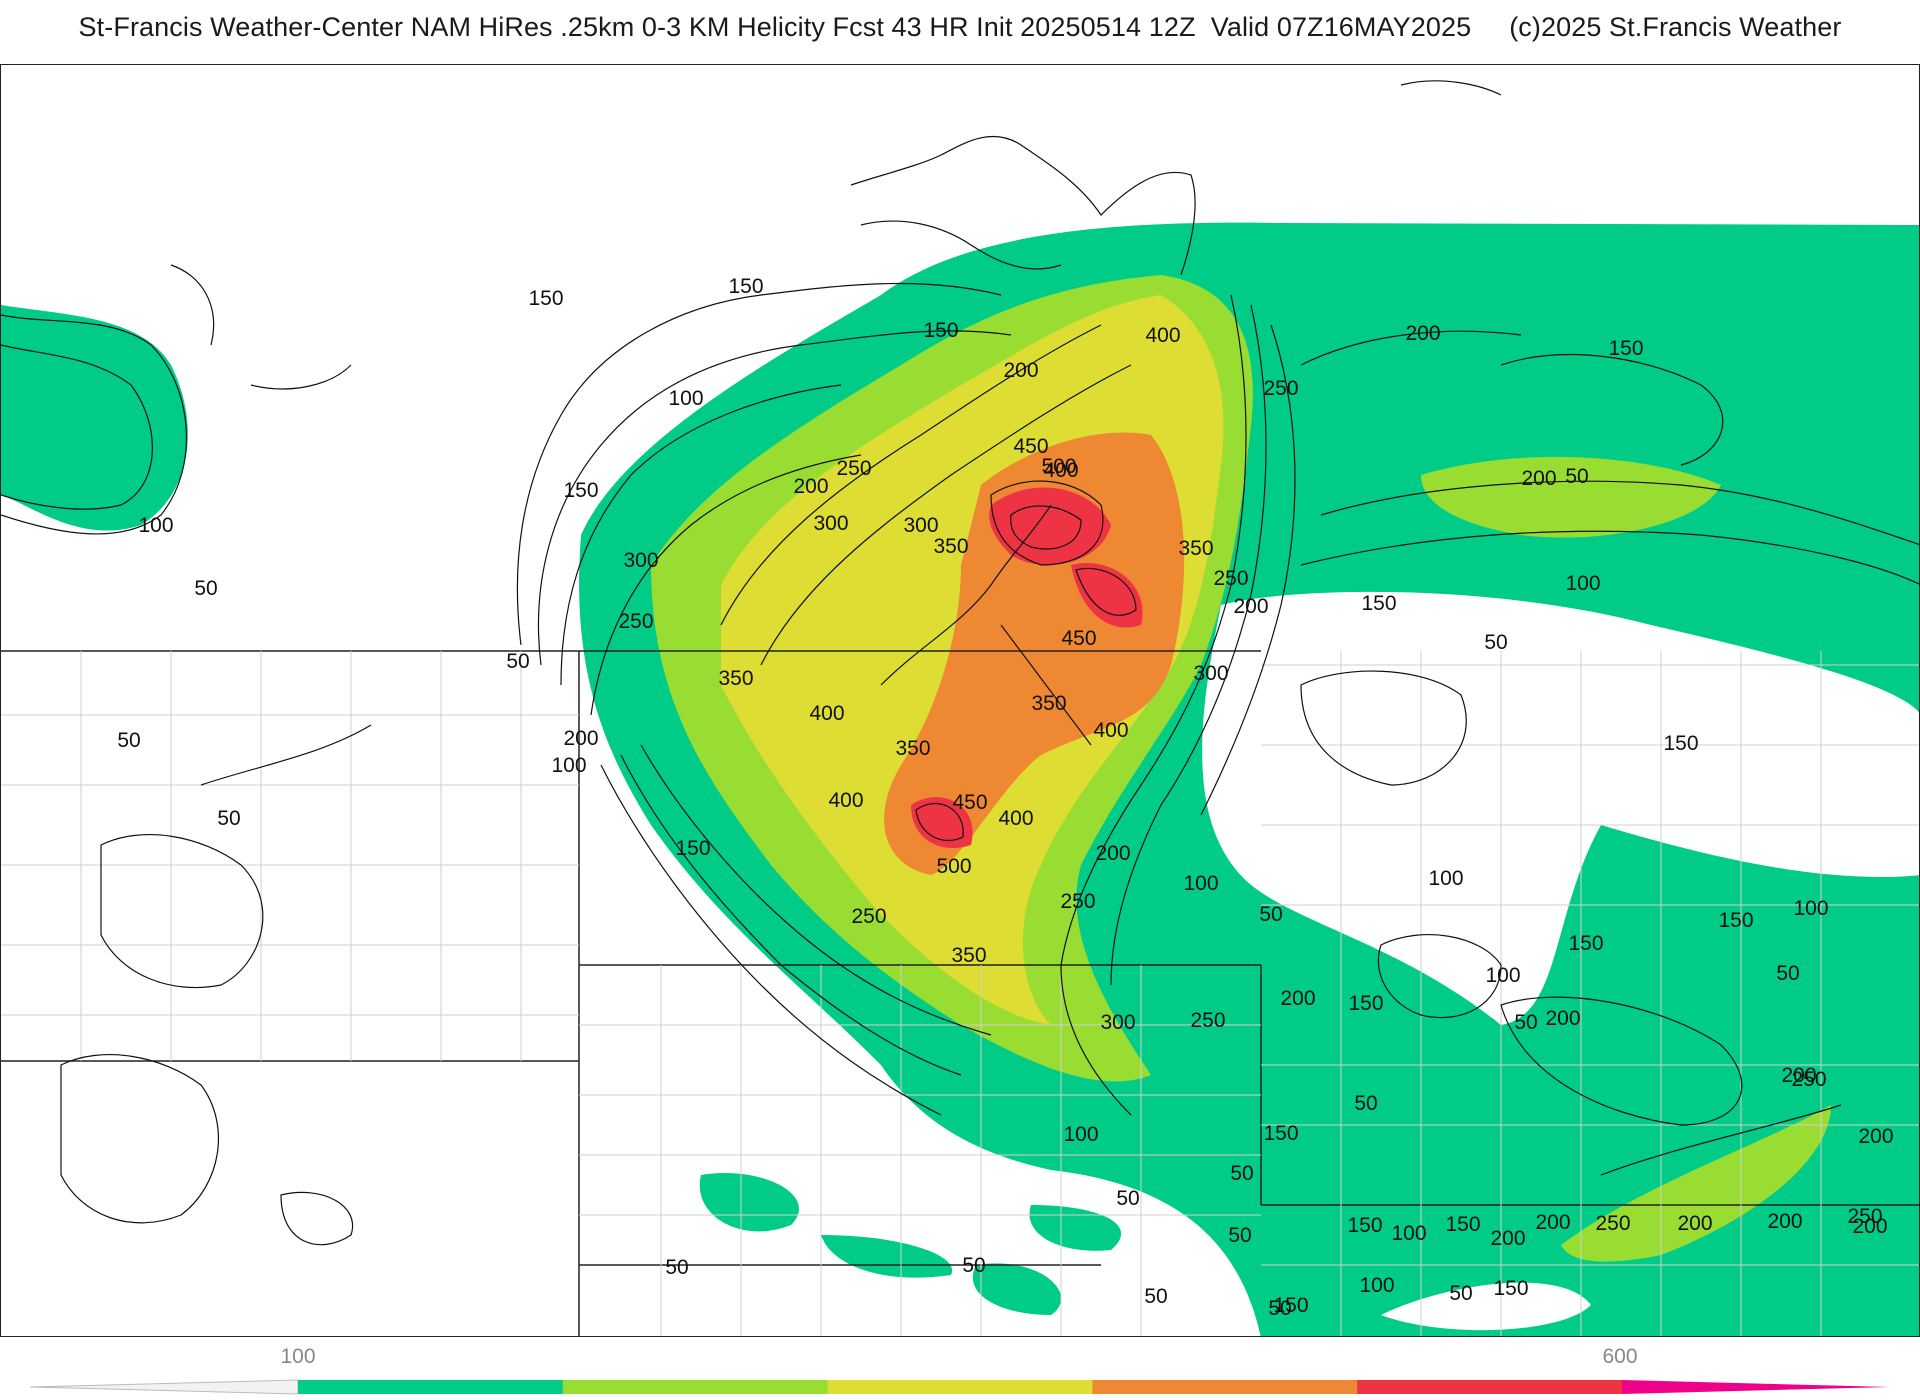 The width and height of the screenshot is (1920, 1400). What do you see at coordinates (1756, 1387) in the screenshot?
I see `colorbar-overflow-triangle` at bounding box center [1756, 1387].